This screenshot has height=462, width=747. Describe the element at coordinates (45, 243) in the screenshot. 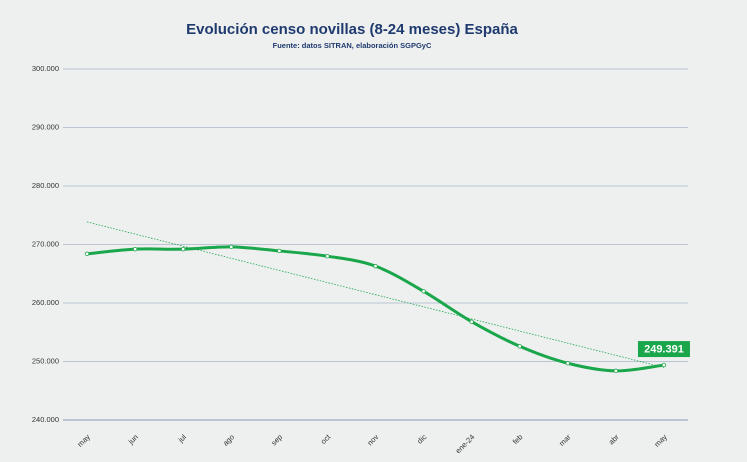

I see `y-tick-label: 270.000` at that location.